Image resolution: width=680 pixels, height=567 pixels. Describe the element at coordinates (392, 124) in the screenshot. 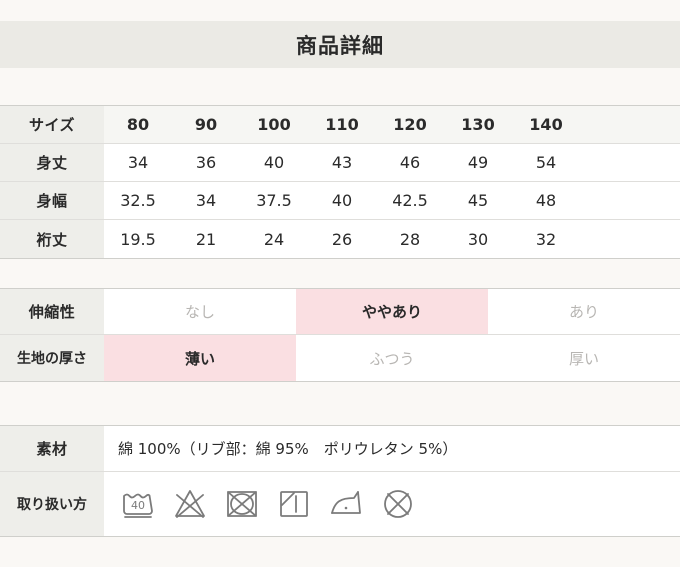

I see `size-table-header-cells: 80 90 100 110 120 130 140` at that location.